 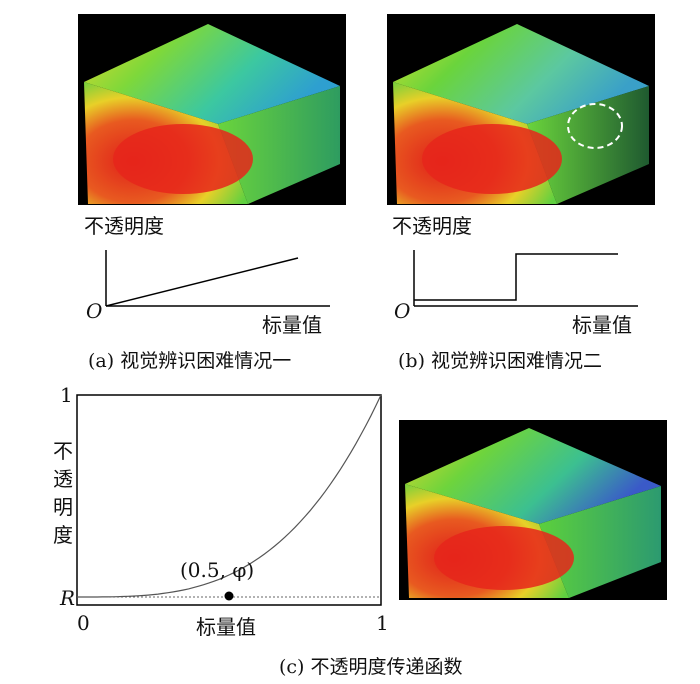 What do you see at coordinates (292, 325) in the screenshot?
I see `panel-a-x-label: 标量值` at bounding box center [292, 325].